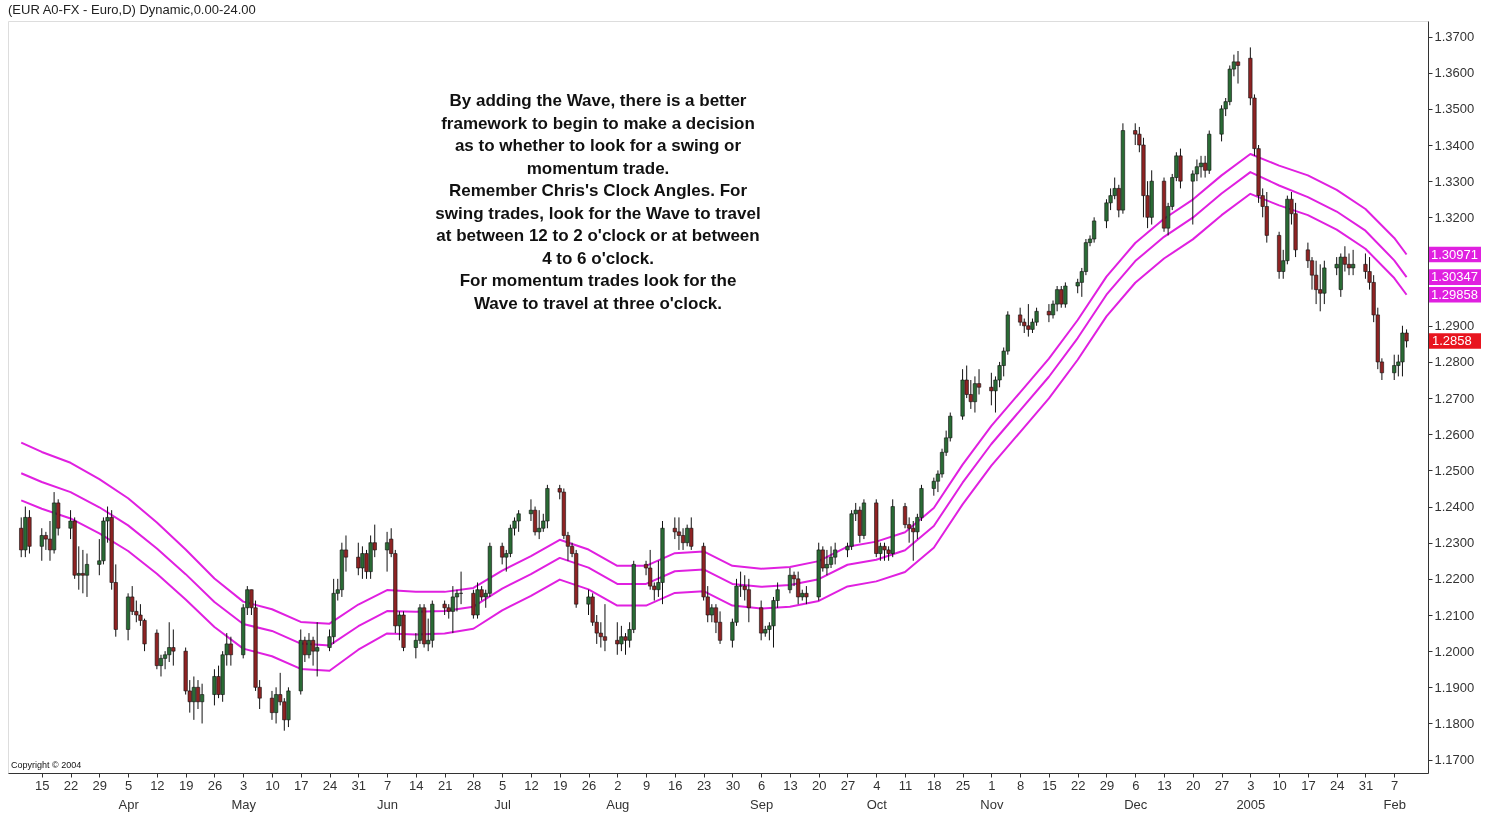  What do you see at coordinates (762, 794) in the screenshot?
I see `x-tick-label: 6 Sep` at bounding box center [762, 794].